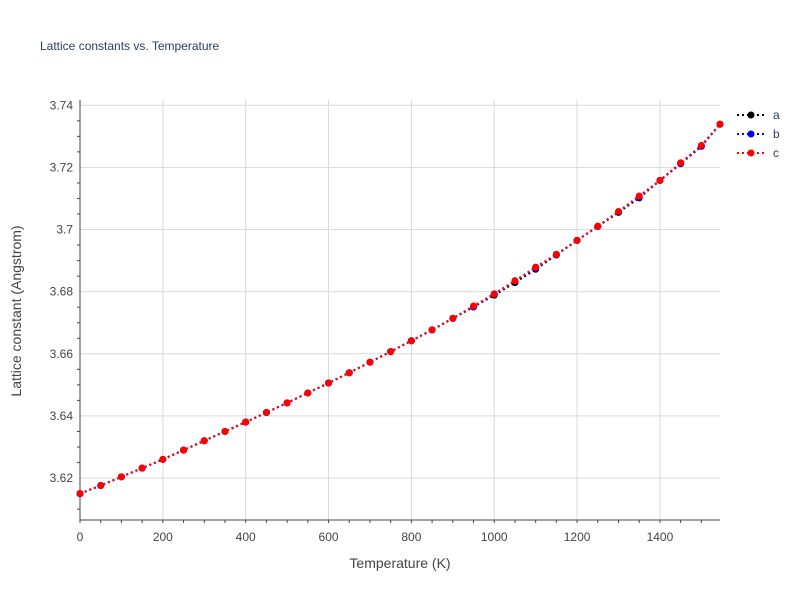  Describe the element at coordinates (758, 115) in the screenshot. I see `legend-item-a: a` at that location.